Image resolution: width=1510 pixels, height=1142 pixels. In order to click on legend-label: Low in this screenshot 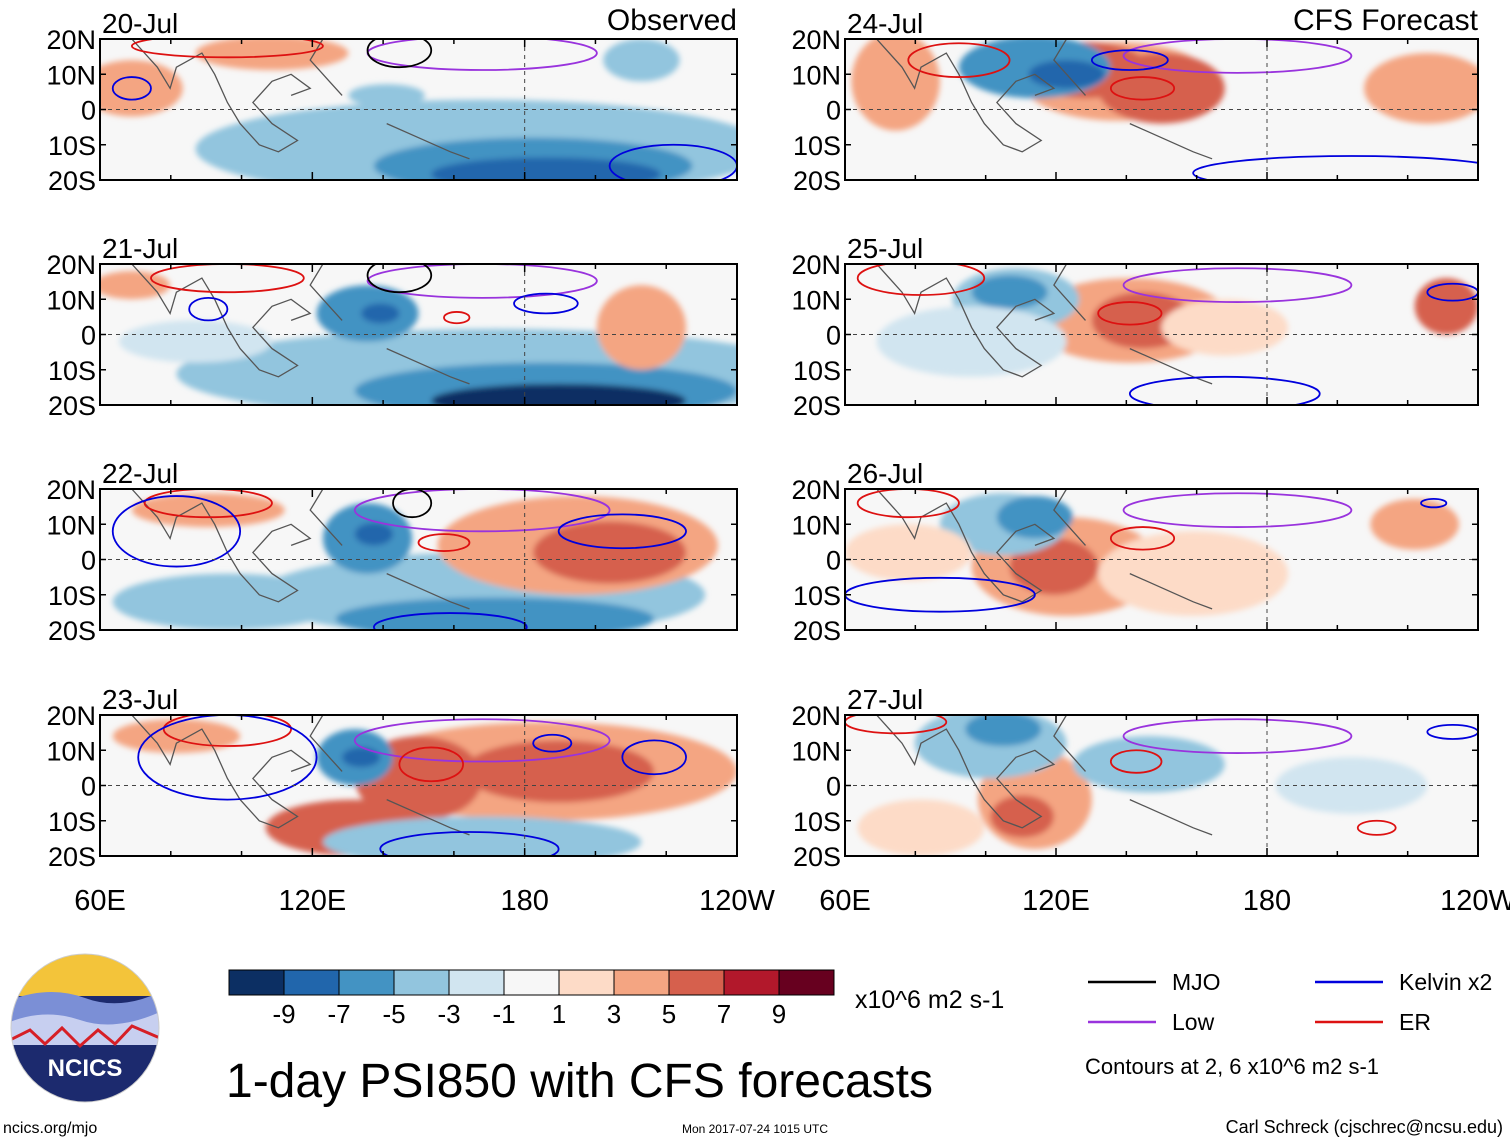, I will do `click(1193, 1022)`.